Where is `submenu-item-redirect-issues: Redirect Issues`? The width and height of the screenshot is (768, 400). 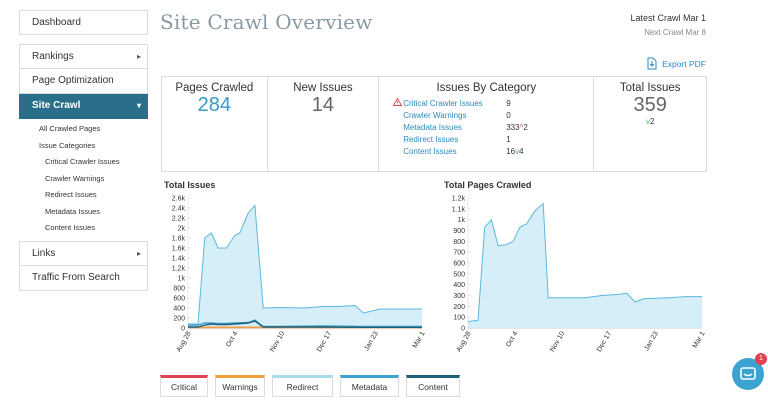 submenu-item-redirect-issues: Redirect Issues is located at coordinates (71, 194).